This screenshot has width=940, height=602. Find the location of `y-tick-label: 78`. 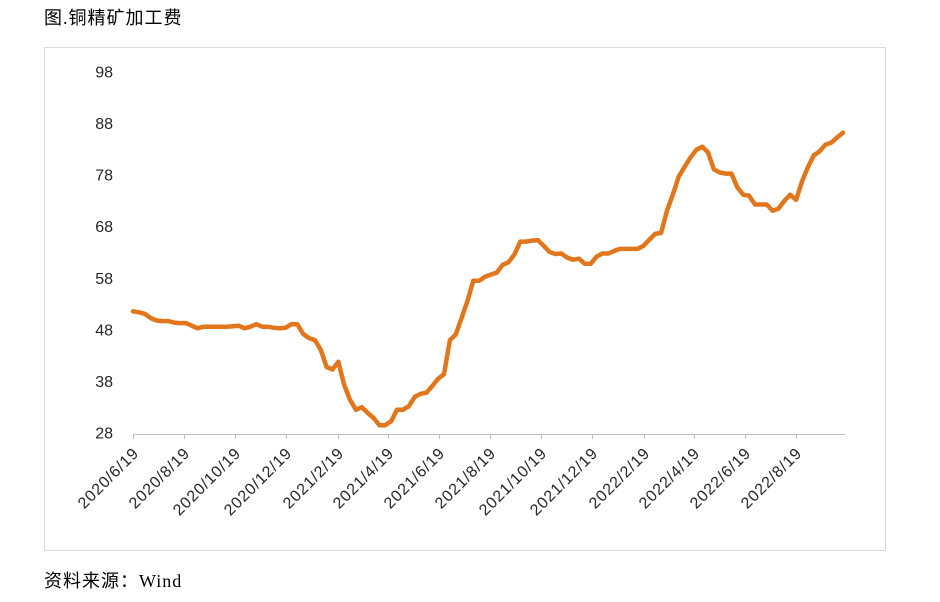

y-tick-label: 78 is located at coordinates (104, 176).